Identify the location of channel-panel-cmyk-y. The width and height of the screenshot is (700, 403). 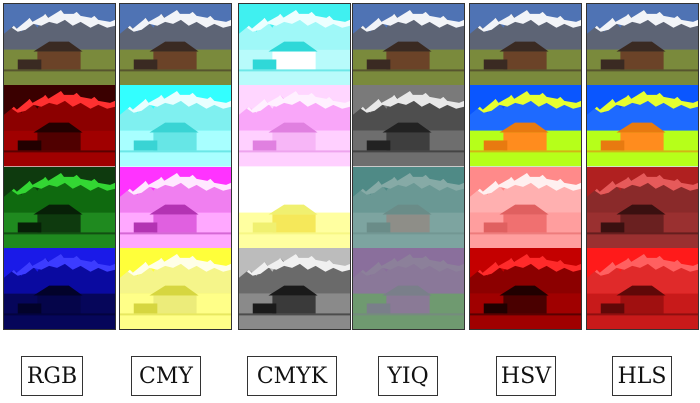
(294, 207).